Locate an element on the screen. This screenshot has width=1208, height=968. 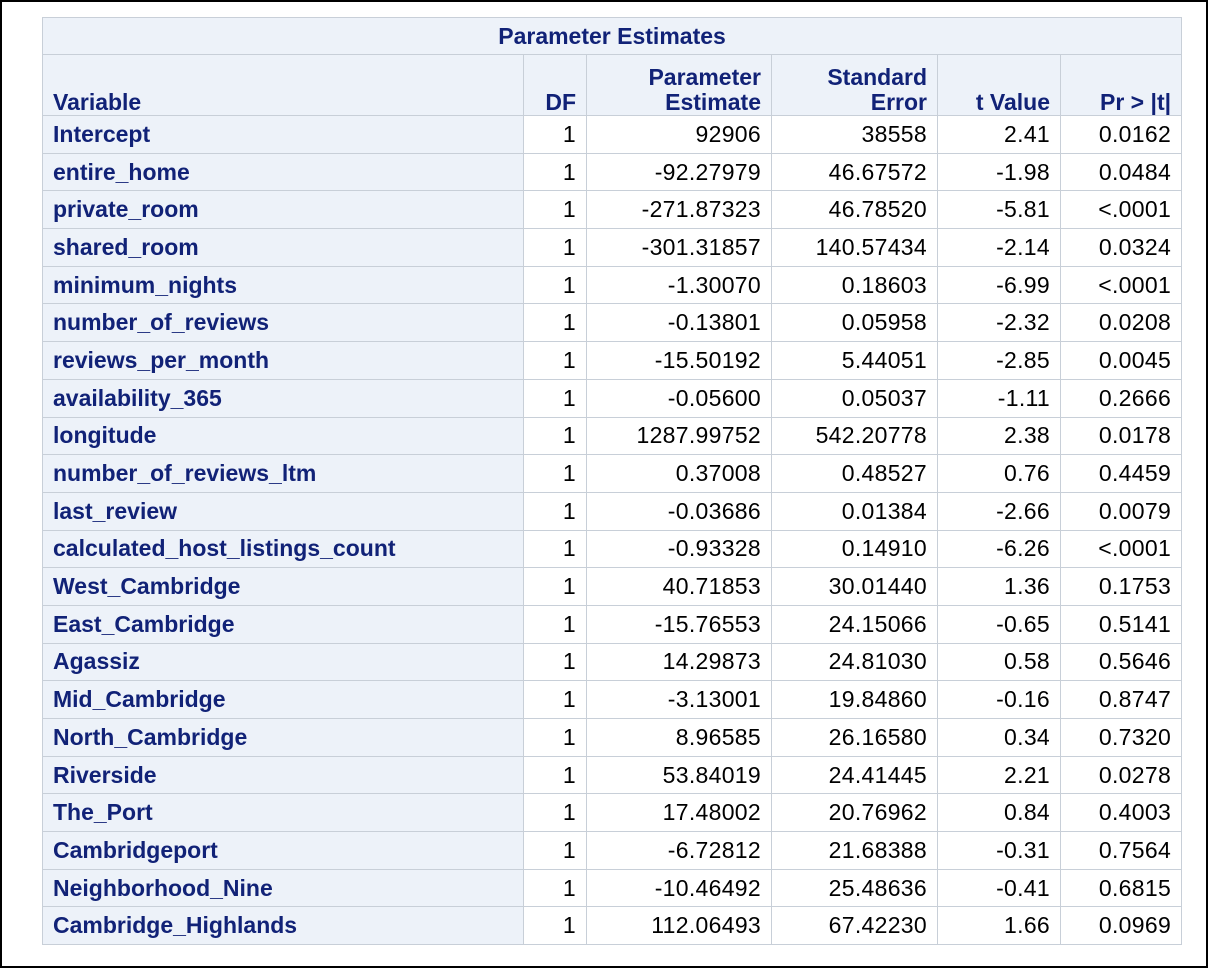
cell-parameter-estimate: -271.87323 is located at coordinates (679, 210).